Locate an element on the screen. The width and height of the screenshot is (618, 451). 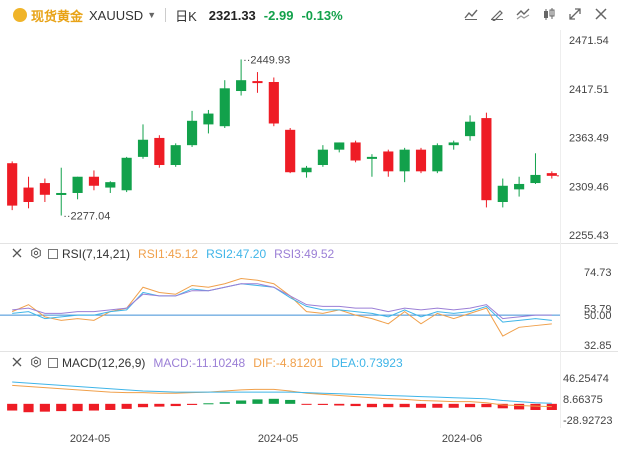
rsi2-value: RSI2:47.20 is located at coordinates (236, 254).